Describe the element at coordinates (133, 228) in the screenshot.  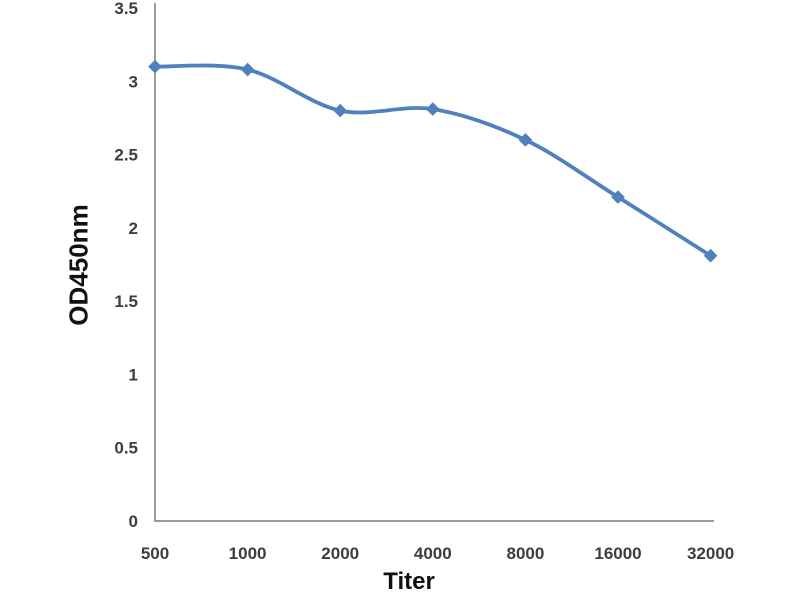
I see `y-tick-2: 2` at that location.